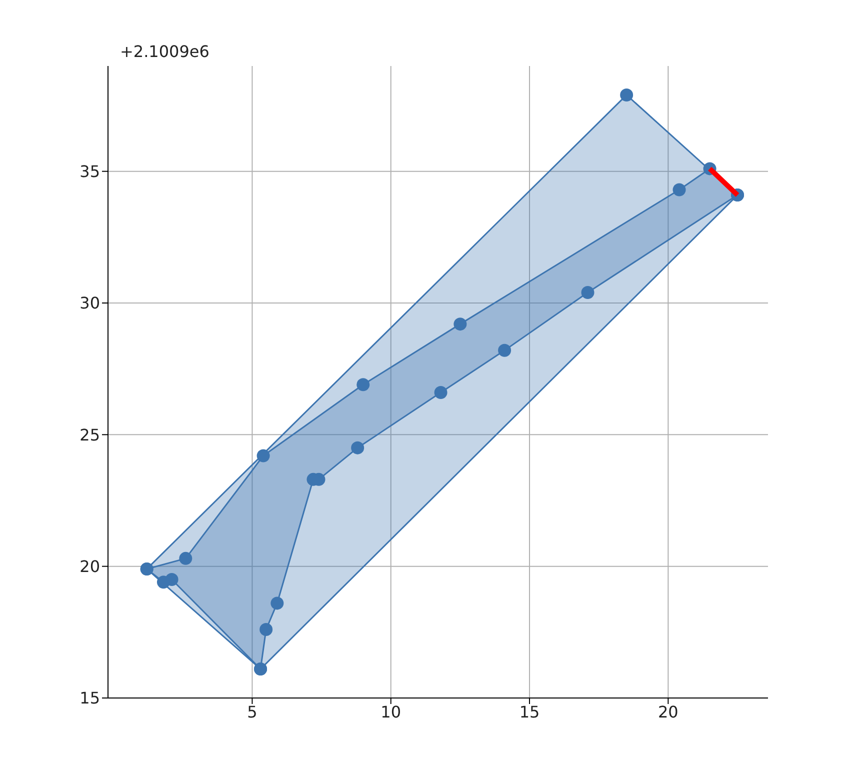 This screenshot has width=857, height=767. What do you see at coordinates (391, 712) in the screenshot?
I see `x-tick-label: 10` at bounding box center [391, 712].